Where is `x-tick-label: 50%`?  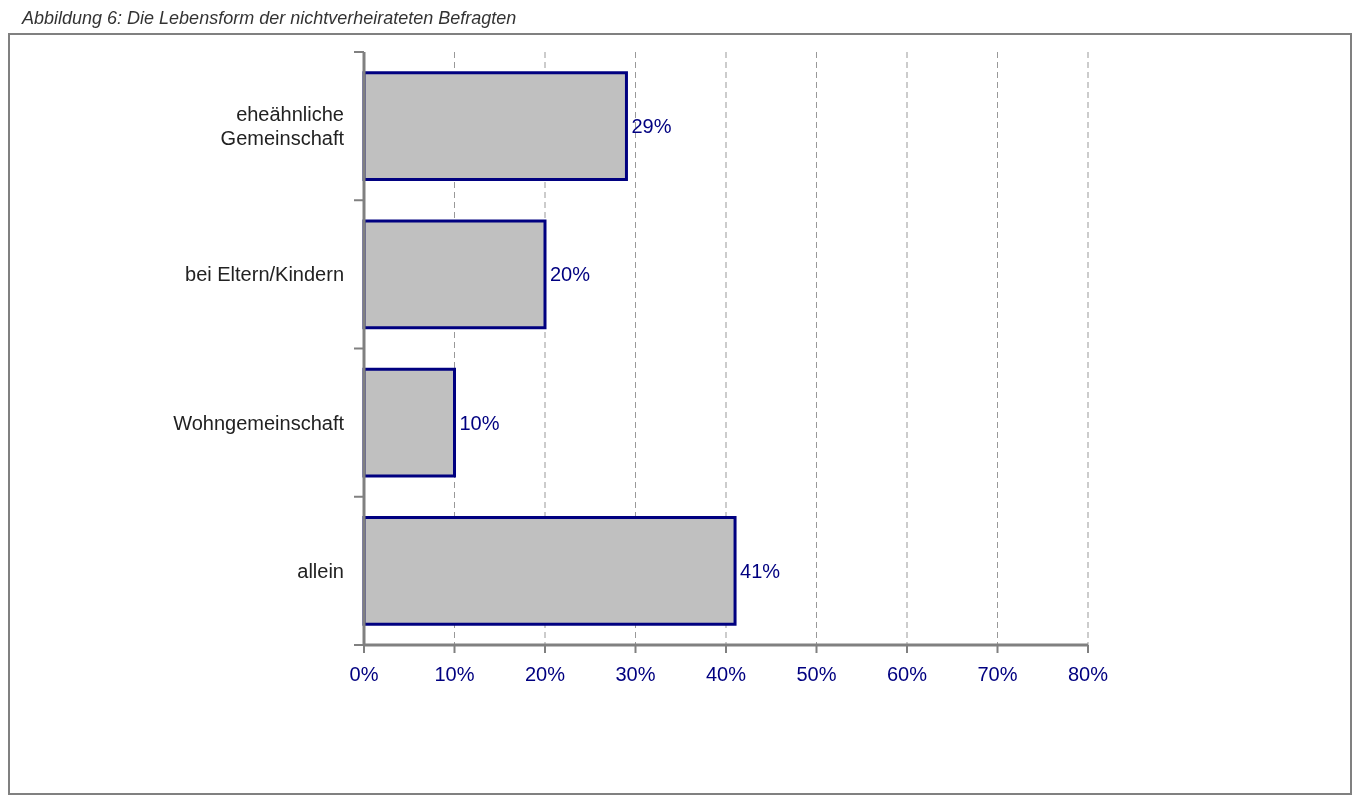 x-tick-label: 50% is located at coordinates (816, 674).